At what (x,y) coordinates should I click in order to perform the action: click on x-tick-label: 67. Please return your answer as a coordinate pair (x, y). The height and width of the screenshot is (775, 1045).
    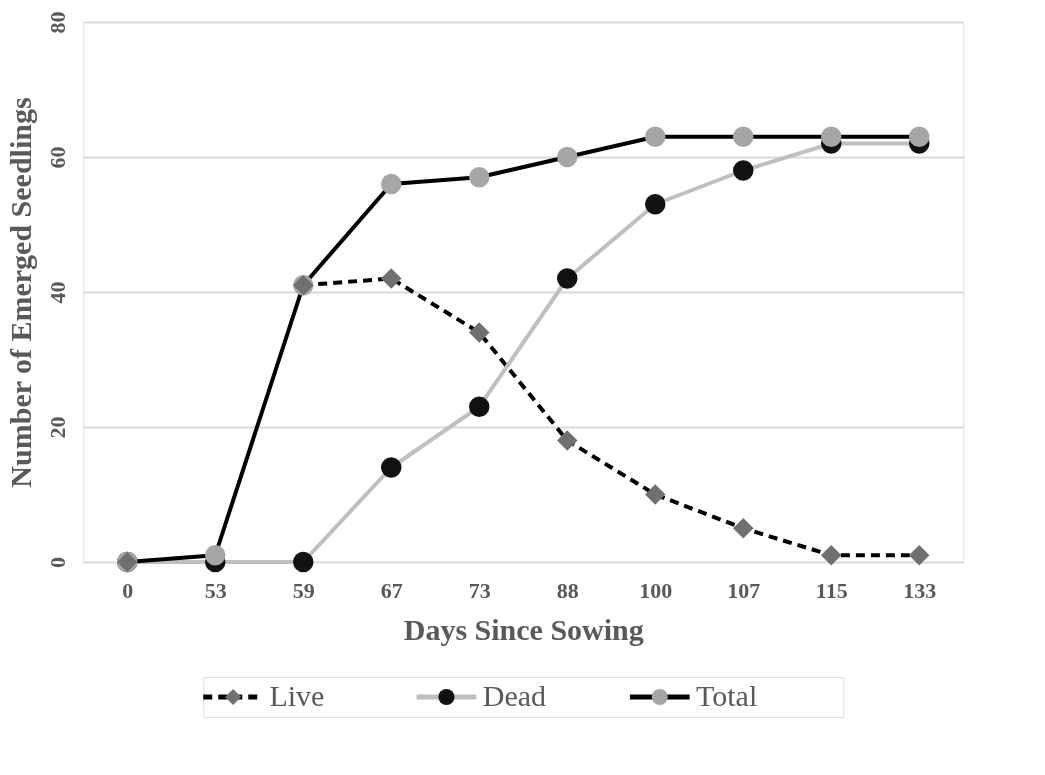
    Looking at the image, I should click on (391, 590).